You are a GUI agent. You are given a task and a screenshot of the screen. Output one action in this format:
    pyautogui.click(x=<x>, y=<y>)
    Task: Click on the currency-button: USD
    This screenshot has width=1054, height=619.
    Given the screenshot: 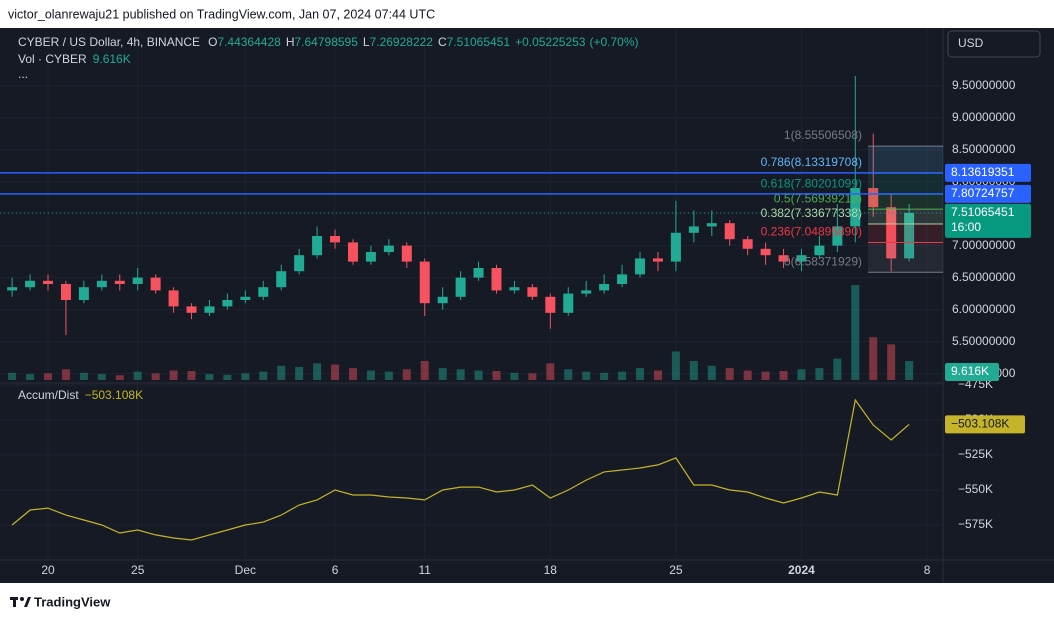 What is the action you would take?
    pyautogui.click(x=994, y=44)
    